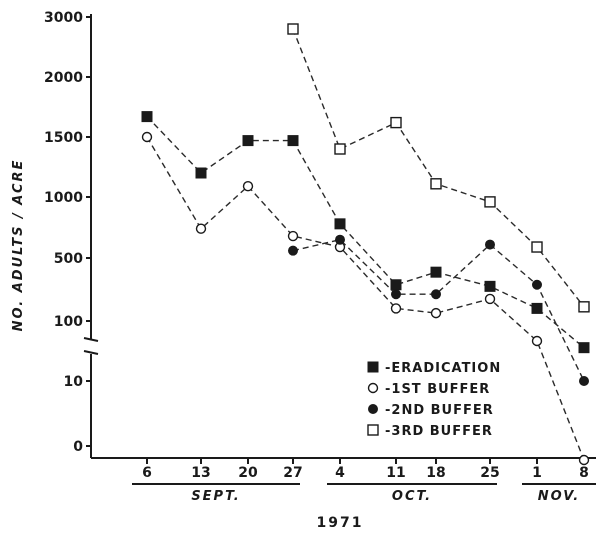 The image size is (600, 536). Describe the element at coordinates (439, 410) in the screenshot. I see `legend-label: -2ND BUFFER` at that location.